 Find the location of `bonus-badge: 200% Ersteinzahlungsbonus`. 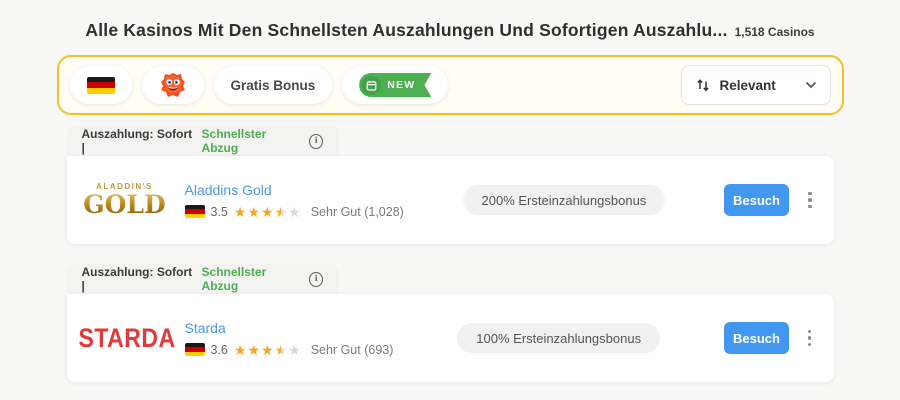

bonus-badge: 200% Ersteinzahlungsbonus is located at coordinates (564, 200).